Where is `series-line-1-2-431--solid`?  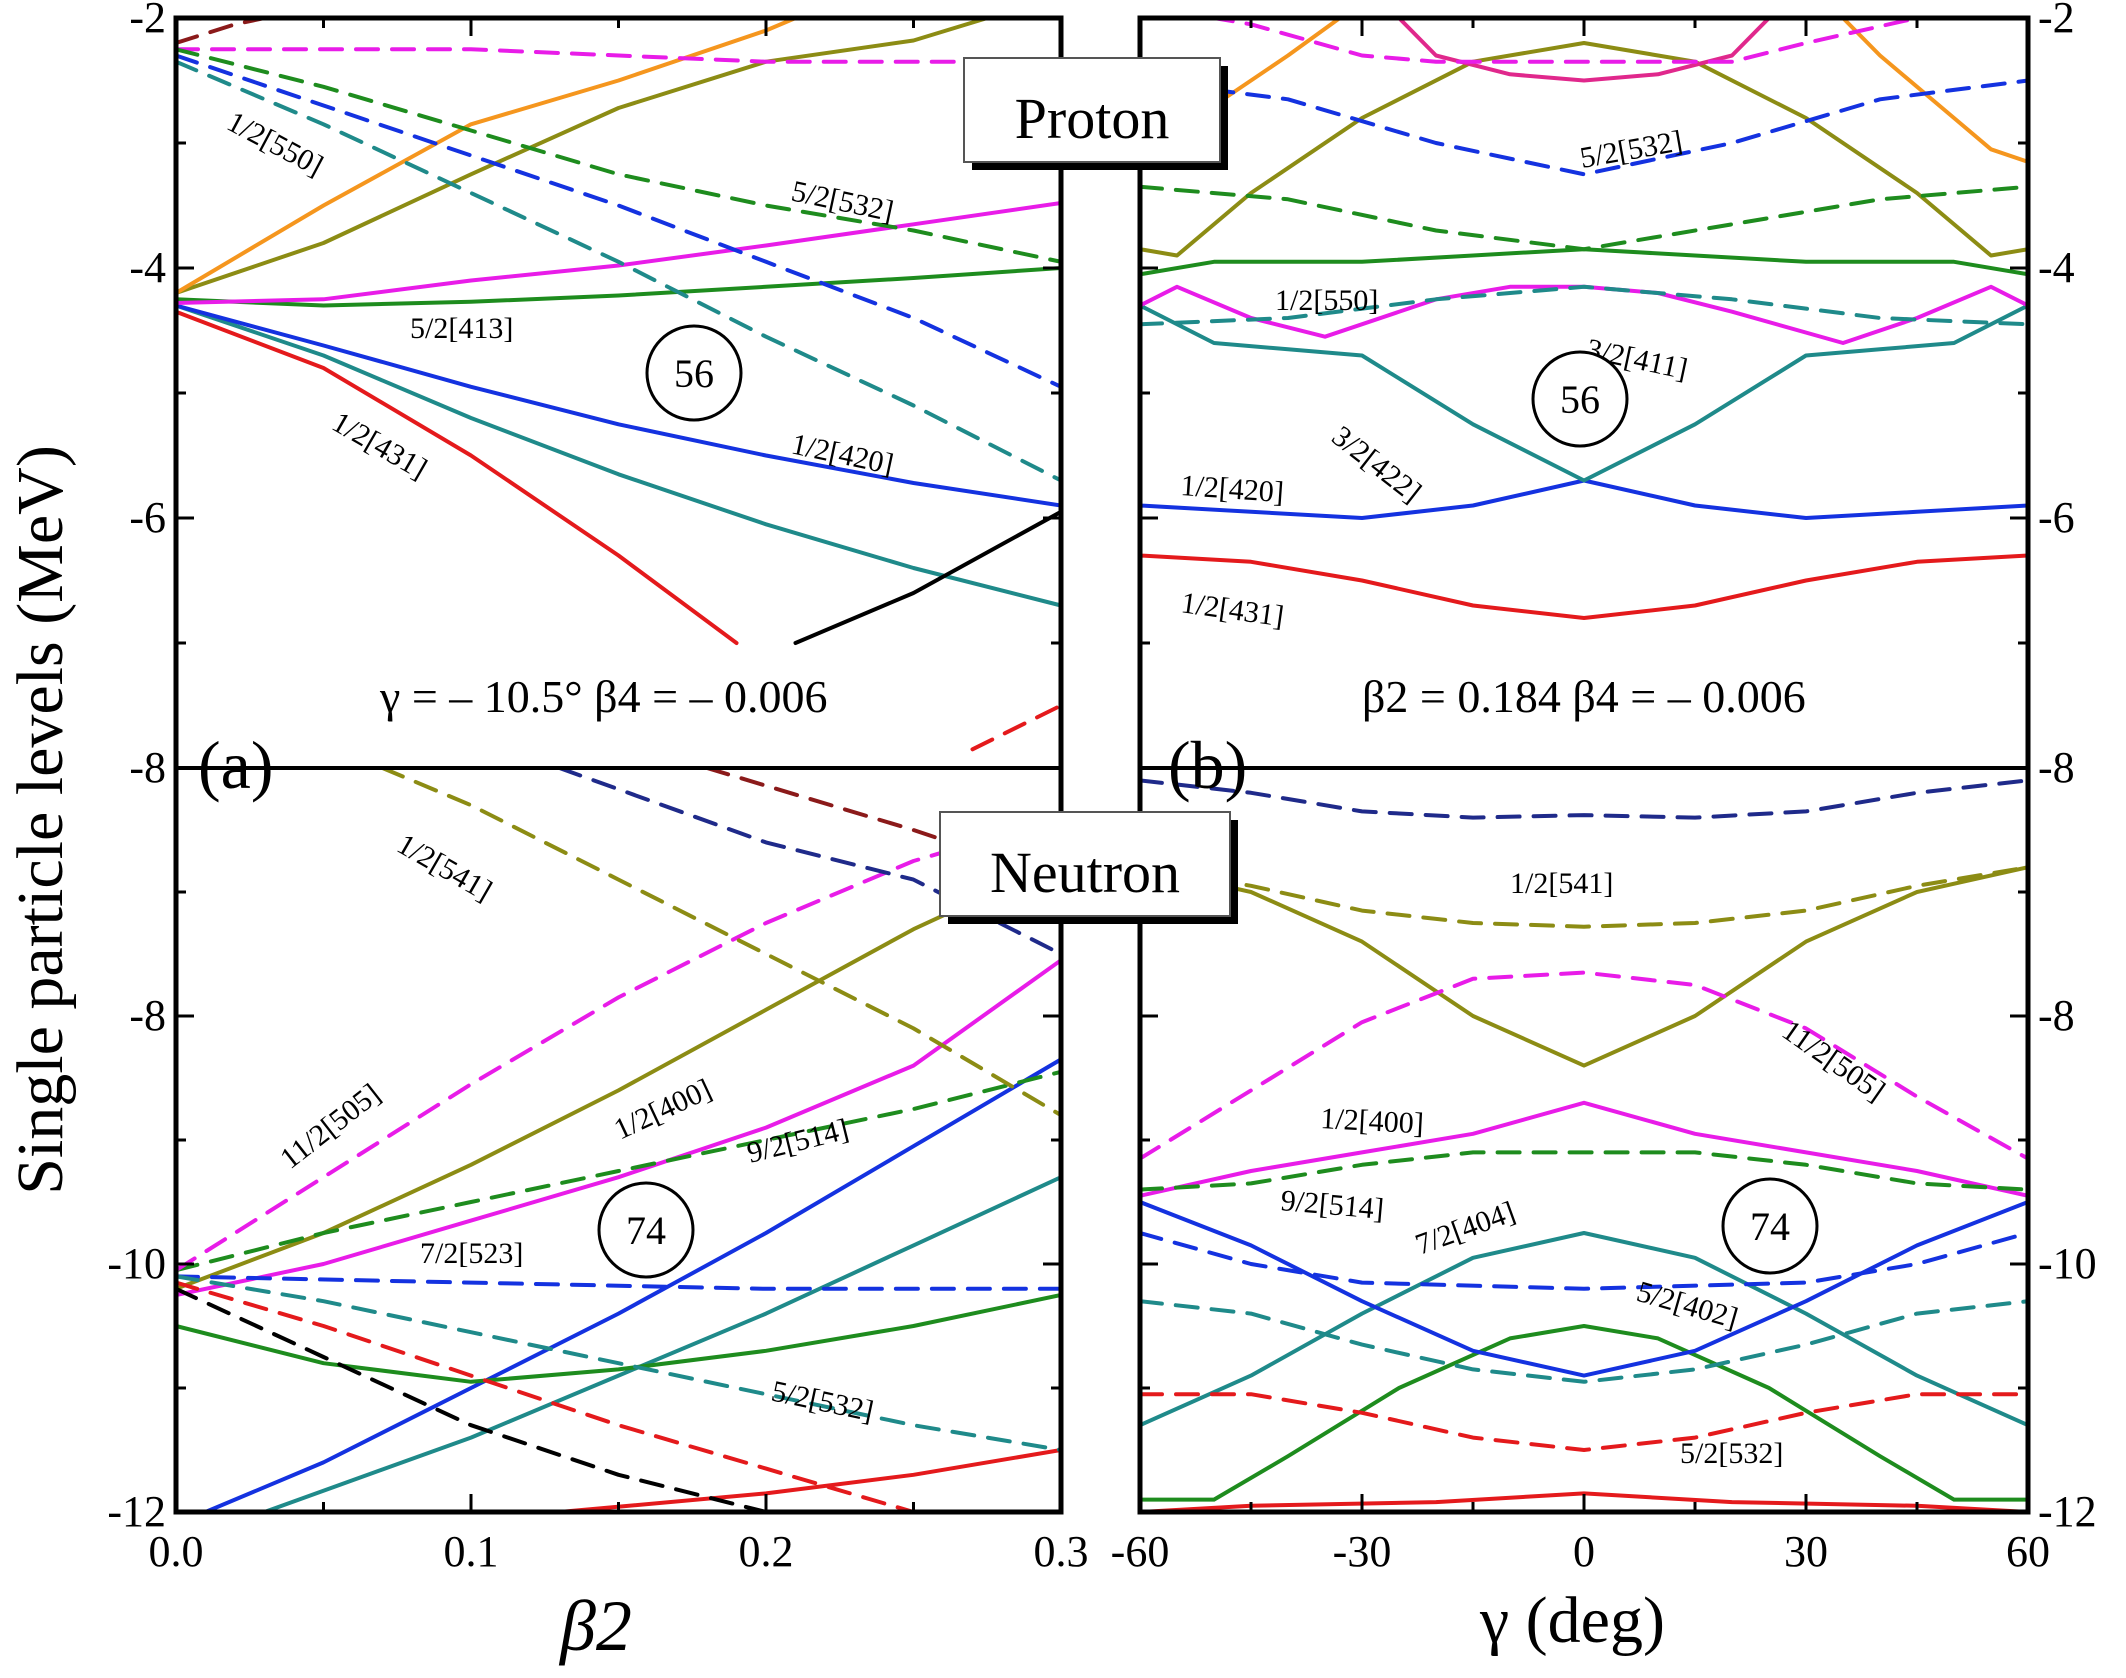
series-line-1-2-431--solid is located at coordinates (1584, 586).